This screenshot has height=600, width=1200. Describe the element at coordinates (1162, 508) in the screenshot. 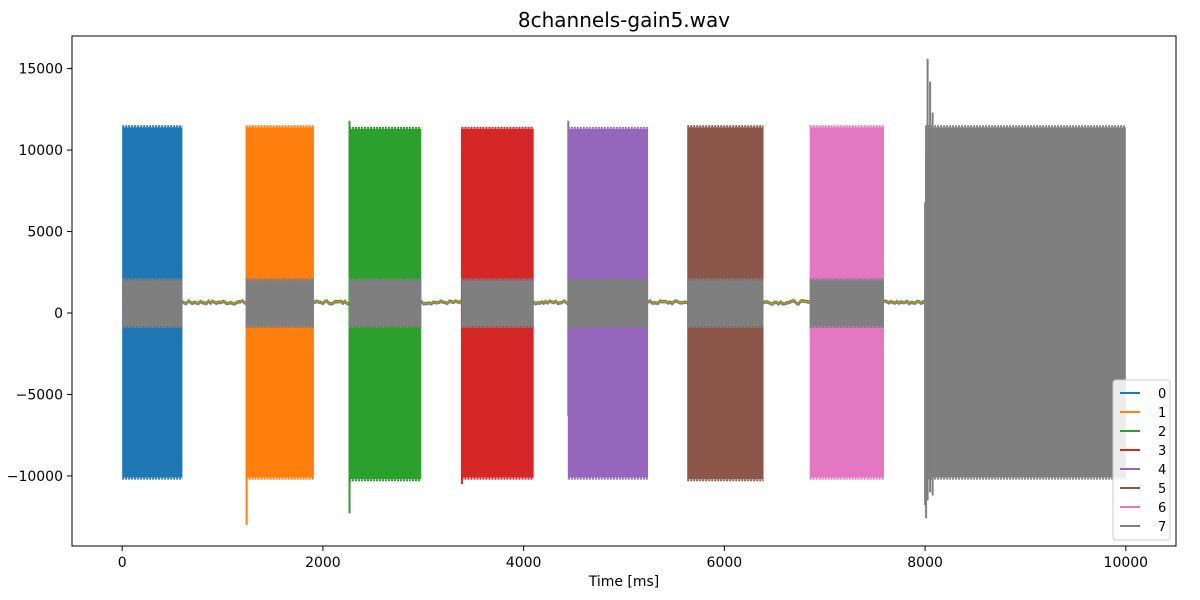

I see `legend-label: 6` at that location.